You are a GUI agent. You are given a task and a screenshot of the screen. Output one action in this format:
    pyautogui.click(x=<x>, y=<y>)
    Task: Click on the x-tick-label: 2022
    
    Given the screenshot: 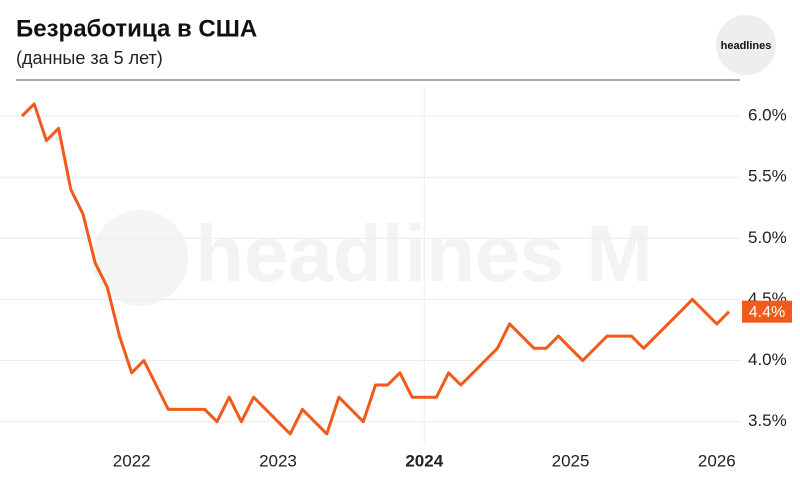 What is the action you would take?
    pyautogui.click(x=132, y=460)
    